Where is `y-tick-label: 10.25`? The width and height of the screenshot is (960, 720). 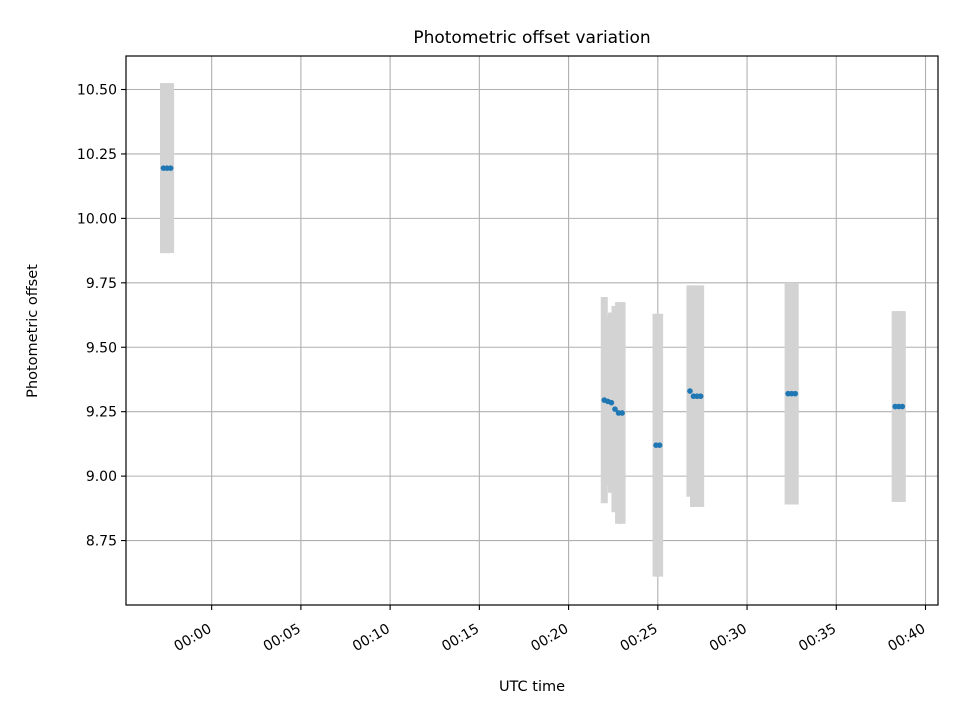
y-tick-label: 10.25 is located at coordinates (97, 155).